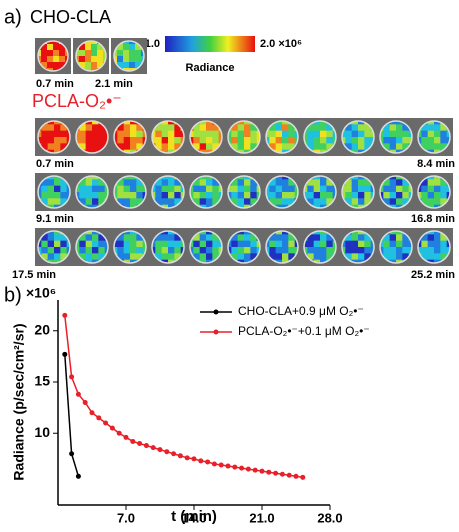 This screenshot has width=459, height=532. Describe the element at coordinates (126, 517) in the screenshot. I see `x-tick-label: 7.0` at that location.